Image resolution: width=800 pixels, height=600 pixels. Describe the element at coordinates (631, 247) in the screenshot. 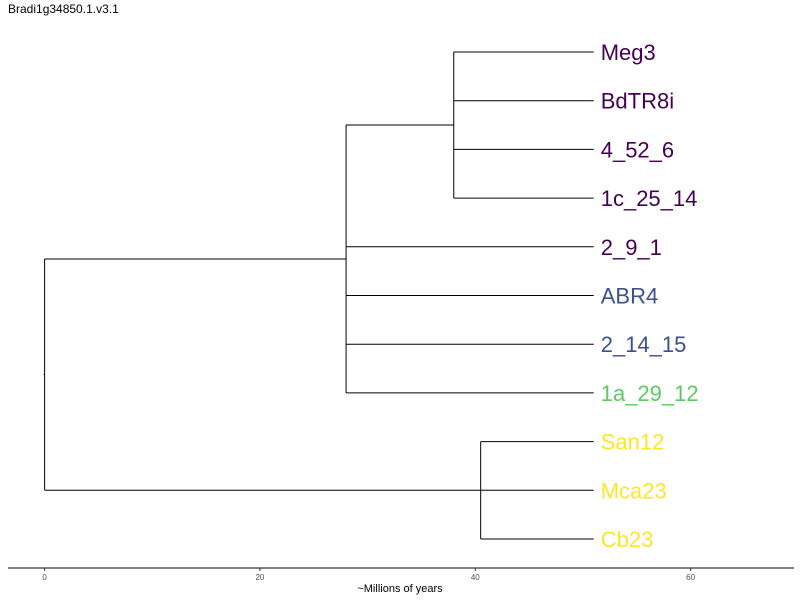

I see `leaf-label: 2_9_1` at that location.